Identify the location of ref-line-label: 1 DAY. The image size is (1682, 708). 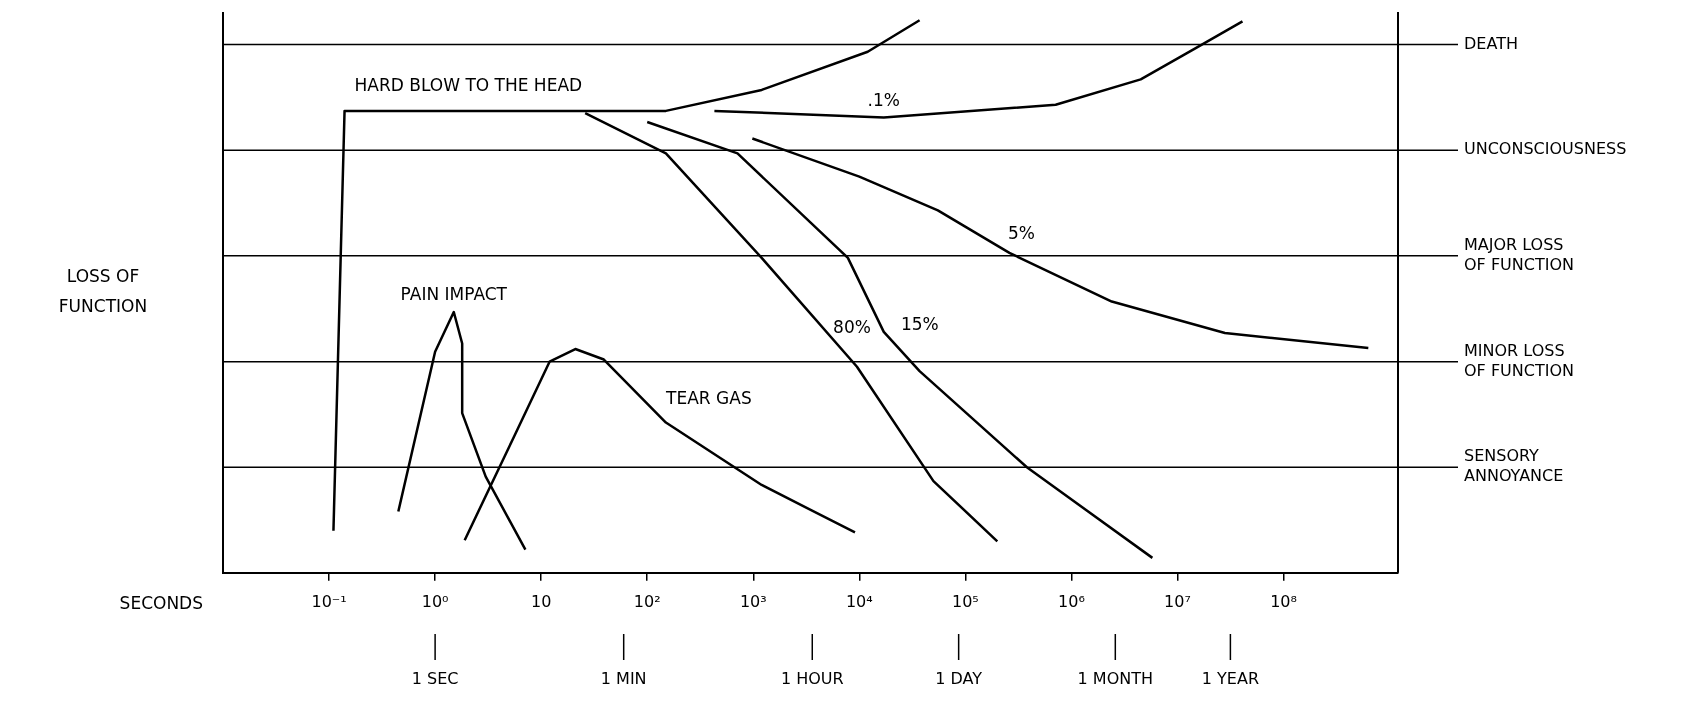
(959, 679).